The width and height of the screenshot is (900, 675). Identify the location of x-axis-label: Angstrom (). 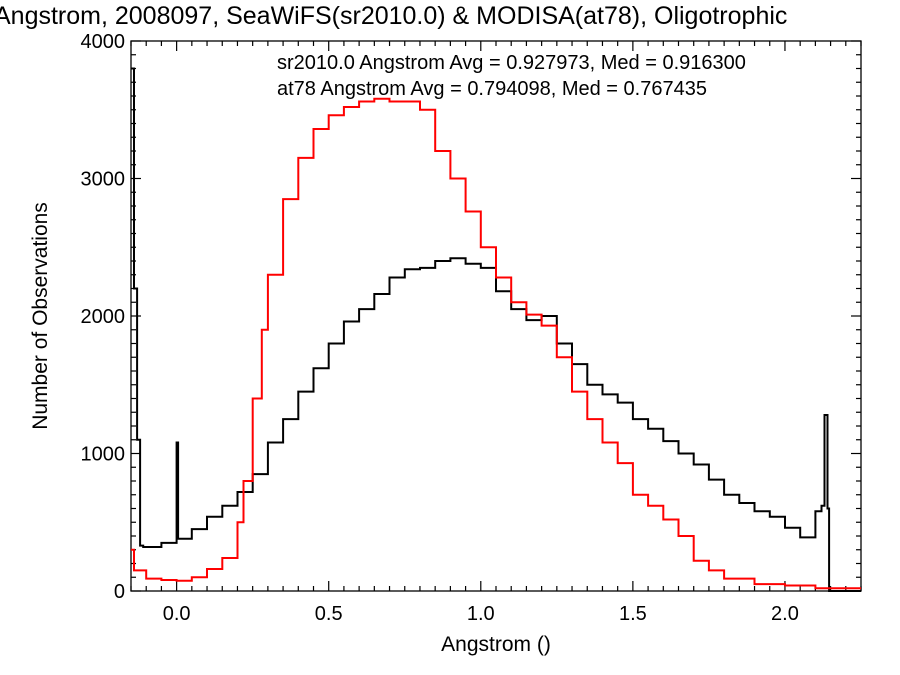
(496, 644).